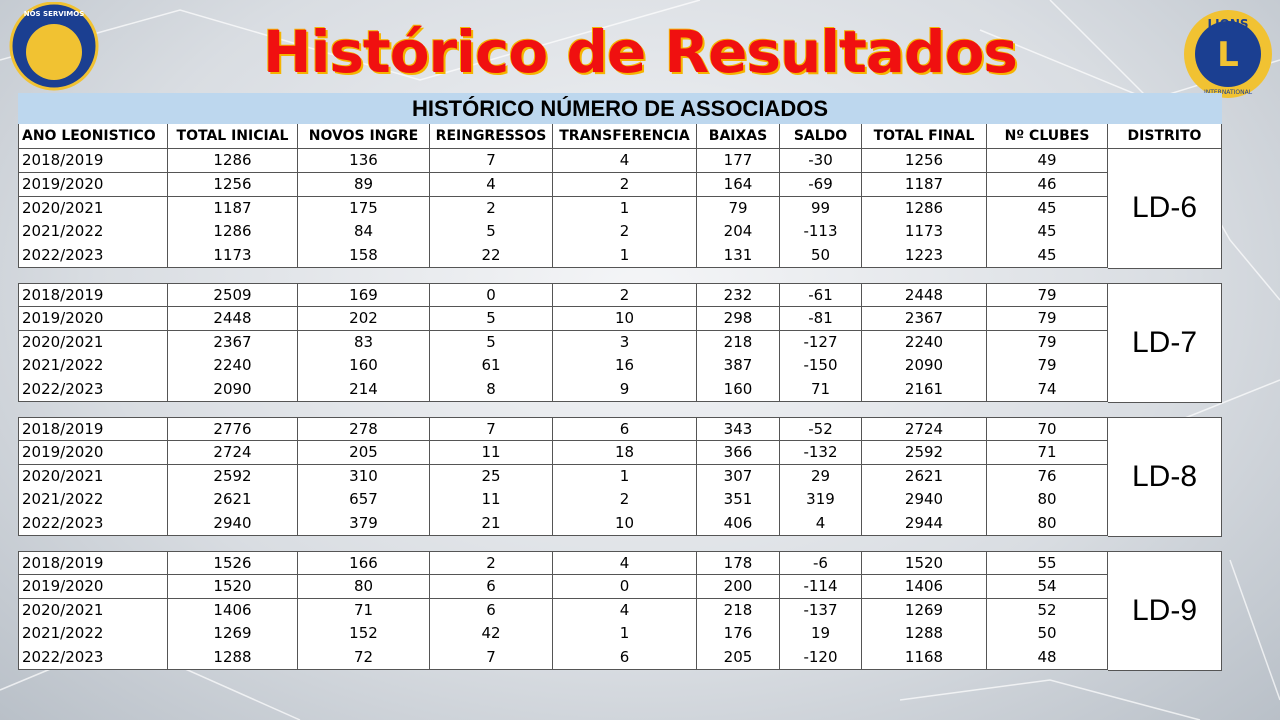  Describe the element at coordinates (924, 232) in the screenshot. I see `value-cell: 1173` at that location.